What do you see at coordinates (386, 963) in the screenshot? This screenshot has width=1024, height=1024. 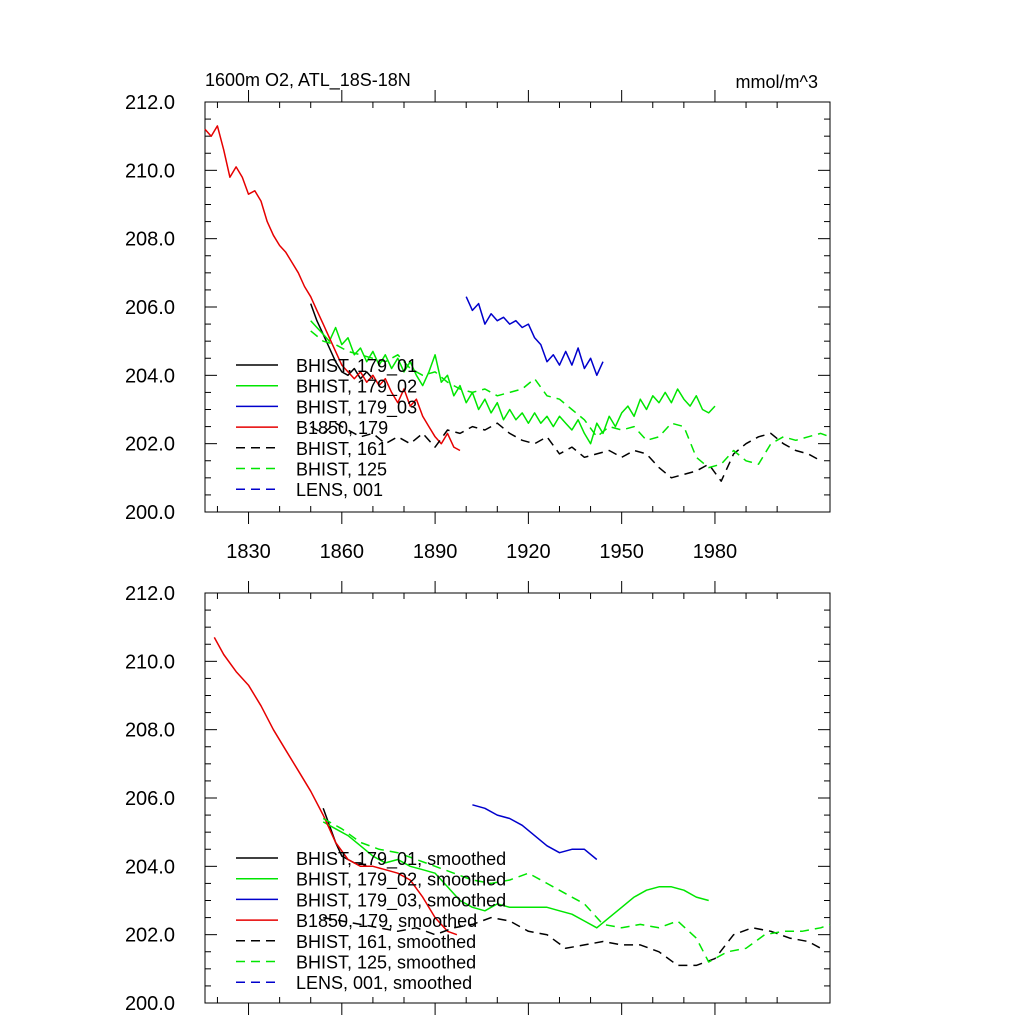 I see `legend-label: BHIST, 125, smoothed` at bounding box center [386, 963].